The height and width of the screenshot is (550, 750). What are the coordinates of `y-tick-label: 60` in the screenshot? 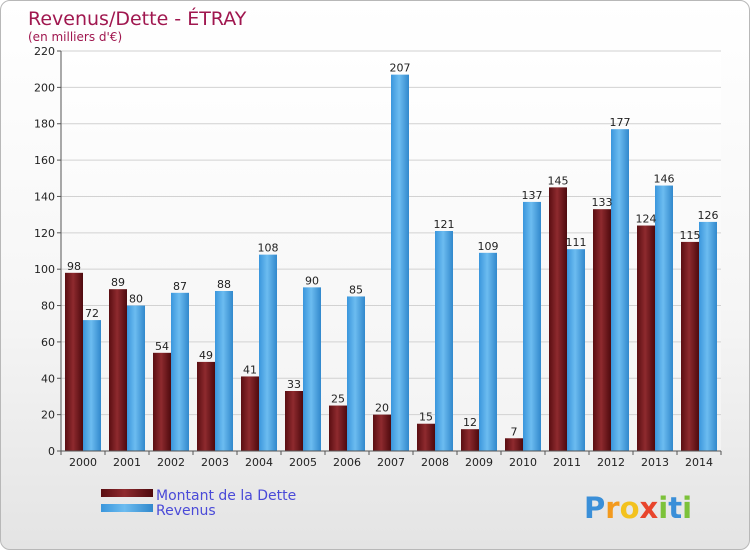 It's located at (48, 342).